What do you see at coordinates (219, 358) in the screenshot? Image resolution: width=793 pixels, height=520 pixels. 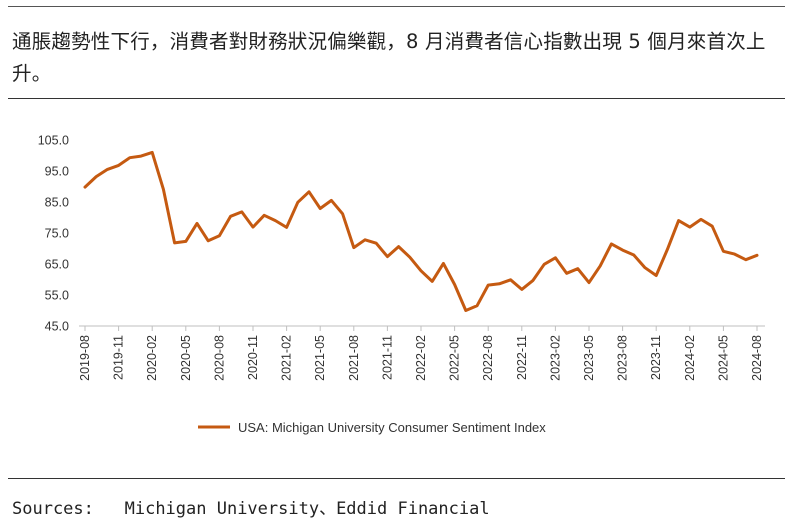 I see `x-tick-label: 2020-08` at bounding box center [219, 358].